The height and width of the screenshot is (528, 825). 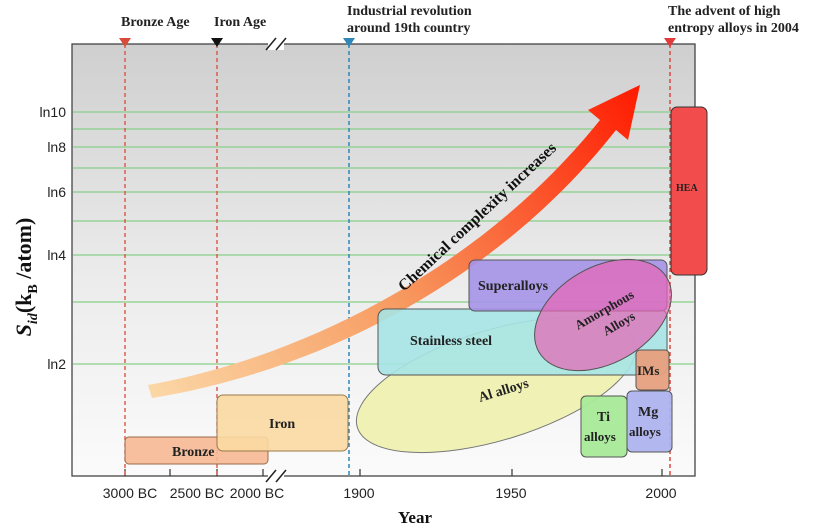 I want to click on label-stainless-steel: Stainless steel, so click(x=451, y=341).